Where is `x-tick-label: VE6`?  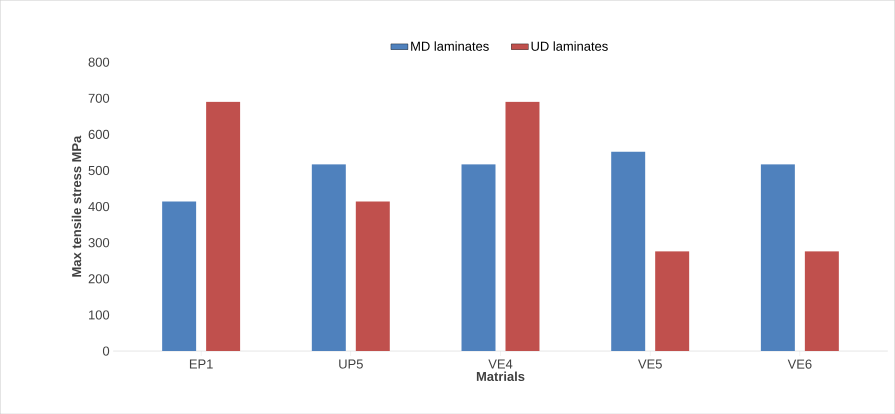
x-tick-label: VE6 is located at coordinates (800, 364).